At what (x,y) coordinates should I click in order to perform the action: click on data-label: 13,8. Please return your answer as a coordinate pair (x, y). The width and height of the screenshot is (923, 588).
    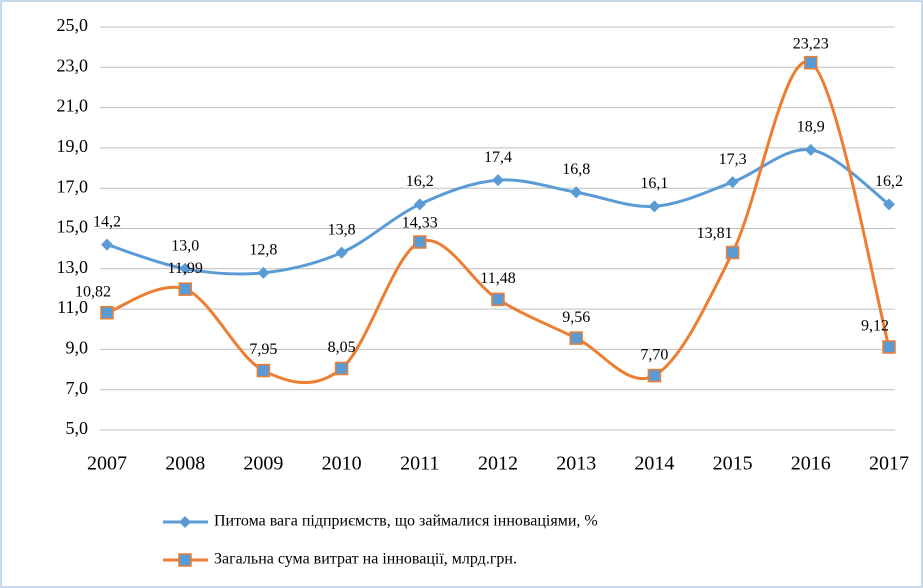
    Looking at the image, I should click on (342, 229).